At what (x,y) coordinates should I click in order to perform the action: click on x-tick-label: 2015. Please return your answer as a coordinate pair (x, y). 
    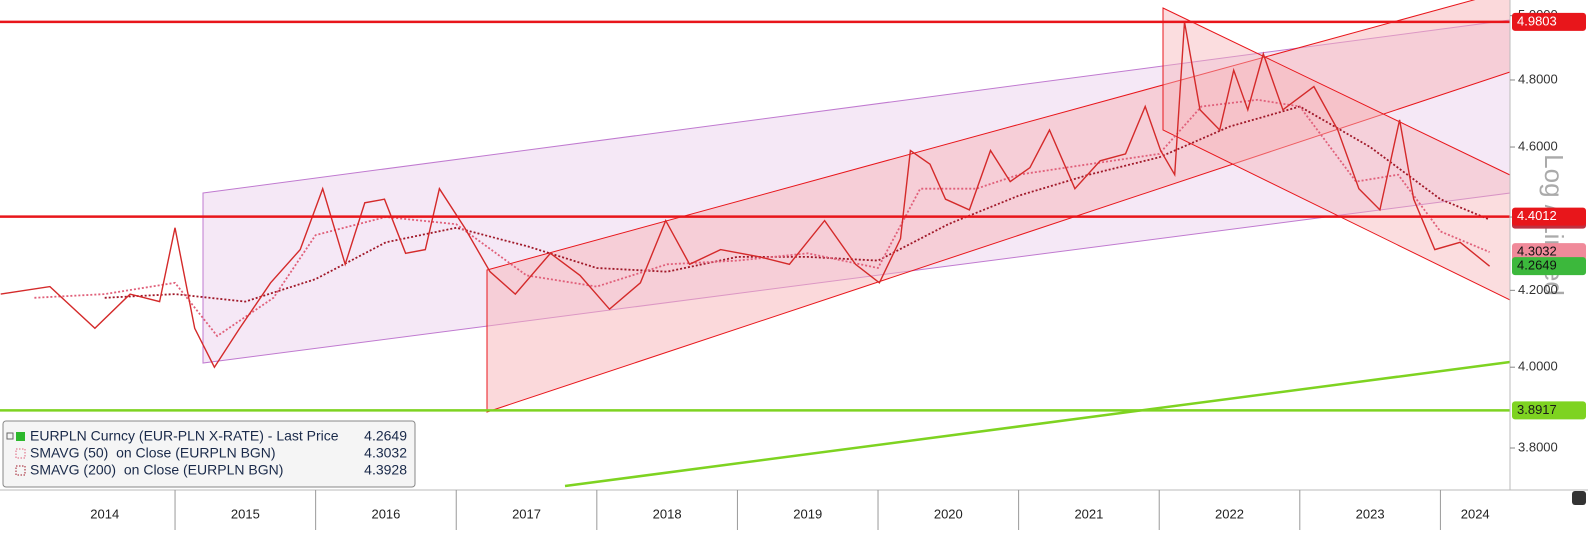
    Looking at the image, I should click on (245, 513).